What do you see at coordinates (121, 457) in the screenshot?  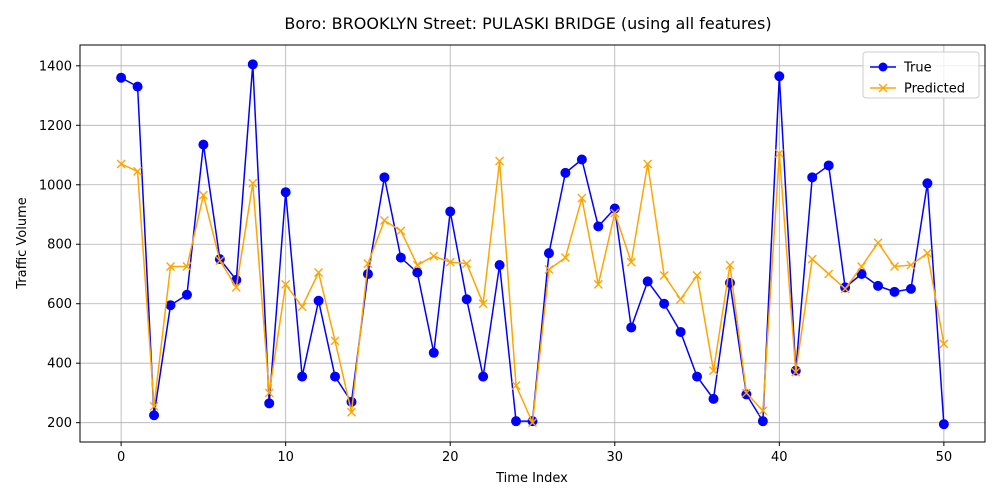 I see `x-tick-label: 0` at bounding box center [121, 457].